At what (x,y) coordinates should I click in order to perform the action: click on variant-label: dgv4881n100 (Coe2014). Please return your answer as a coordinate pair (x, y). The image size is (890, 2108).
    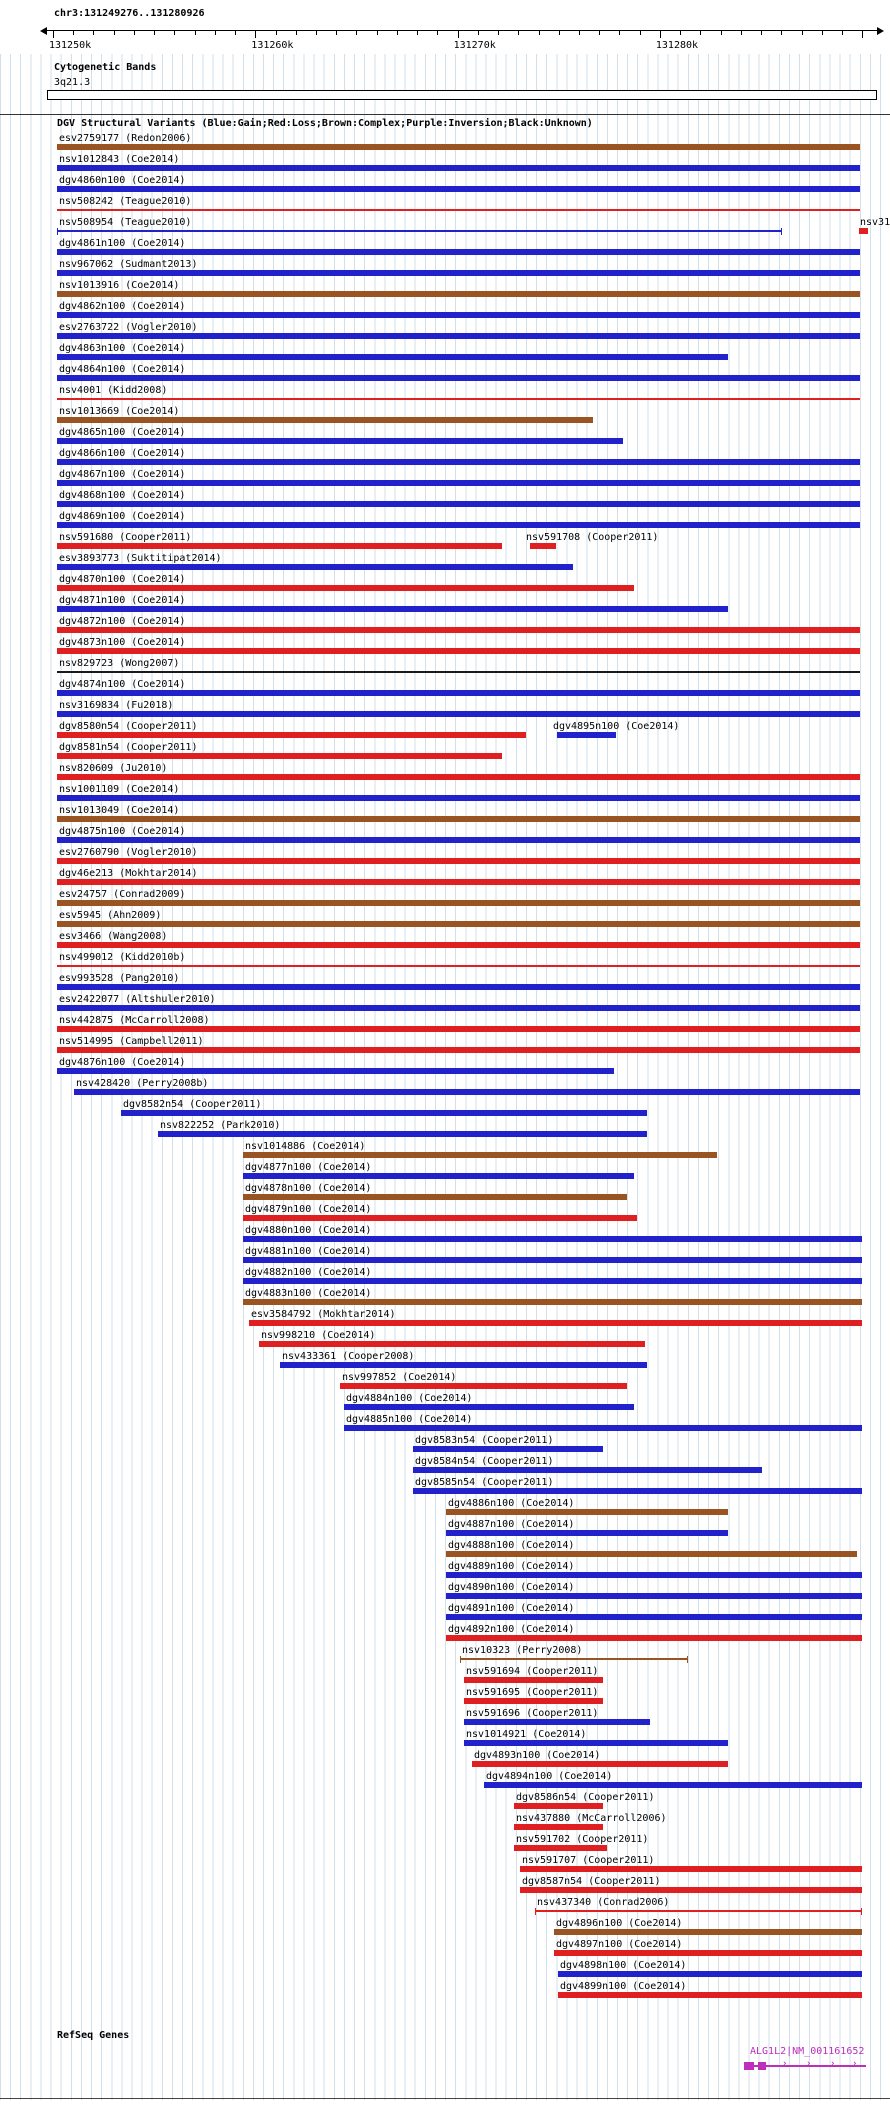
    Looking at the image, I should click on (308, 1251).